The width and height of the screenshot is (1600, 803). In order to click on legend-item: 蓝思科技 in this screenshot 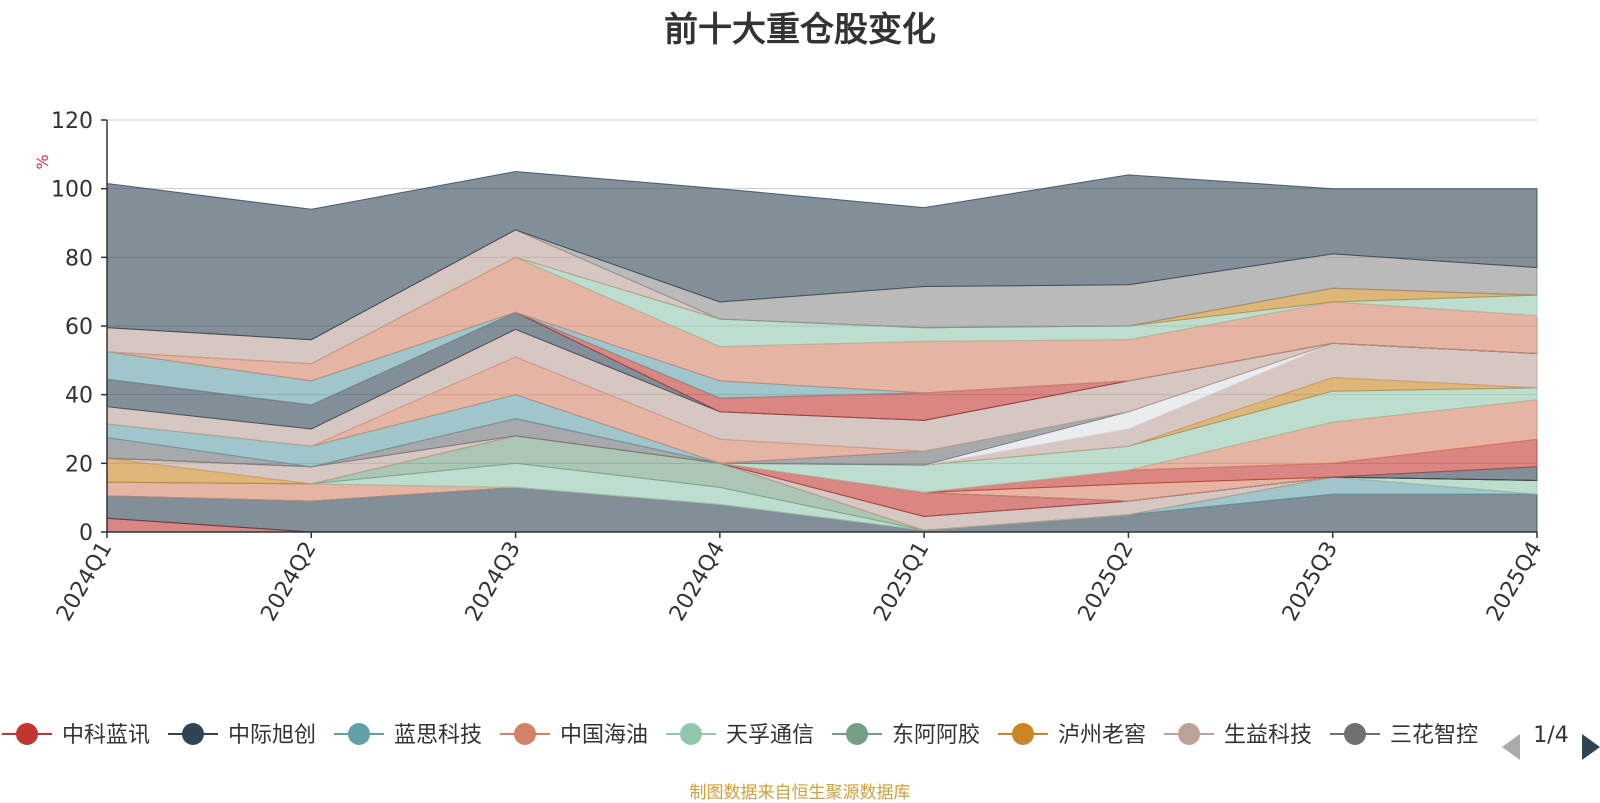, I will do `click(408, 735)`.